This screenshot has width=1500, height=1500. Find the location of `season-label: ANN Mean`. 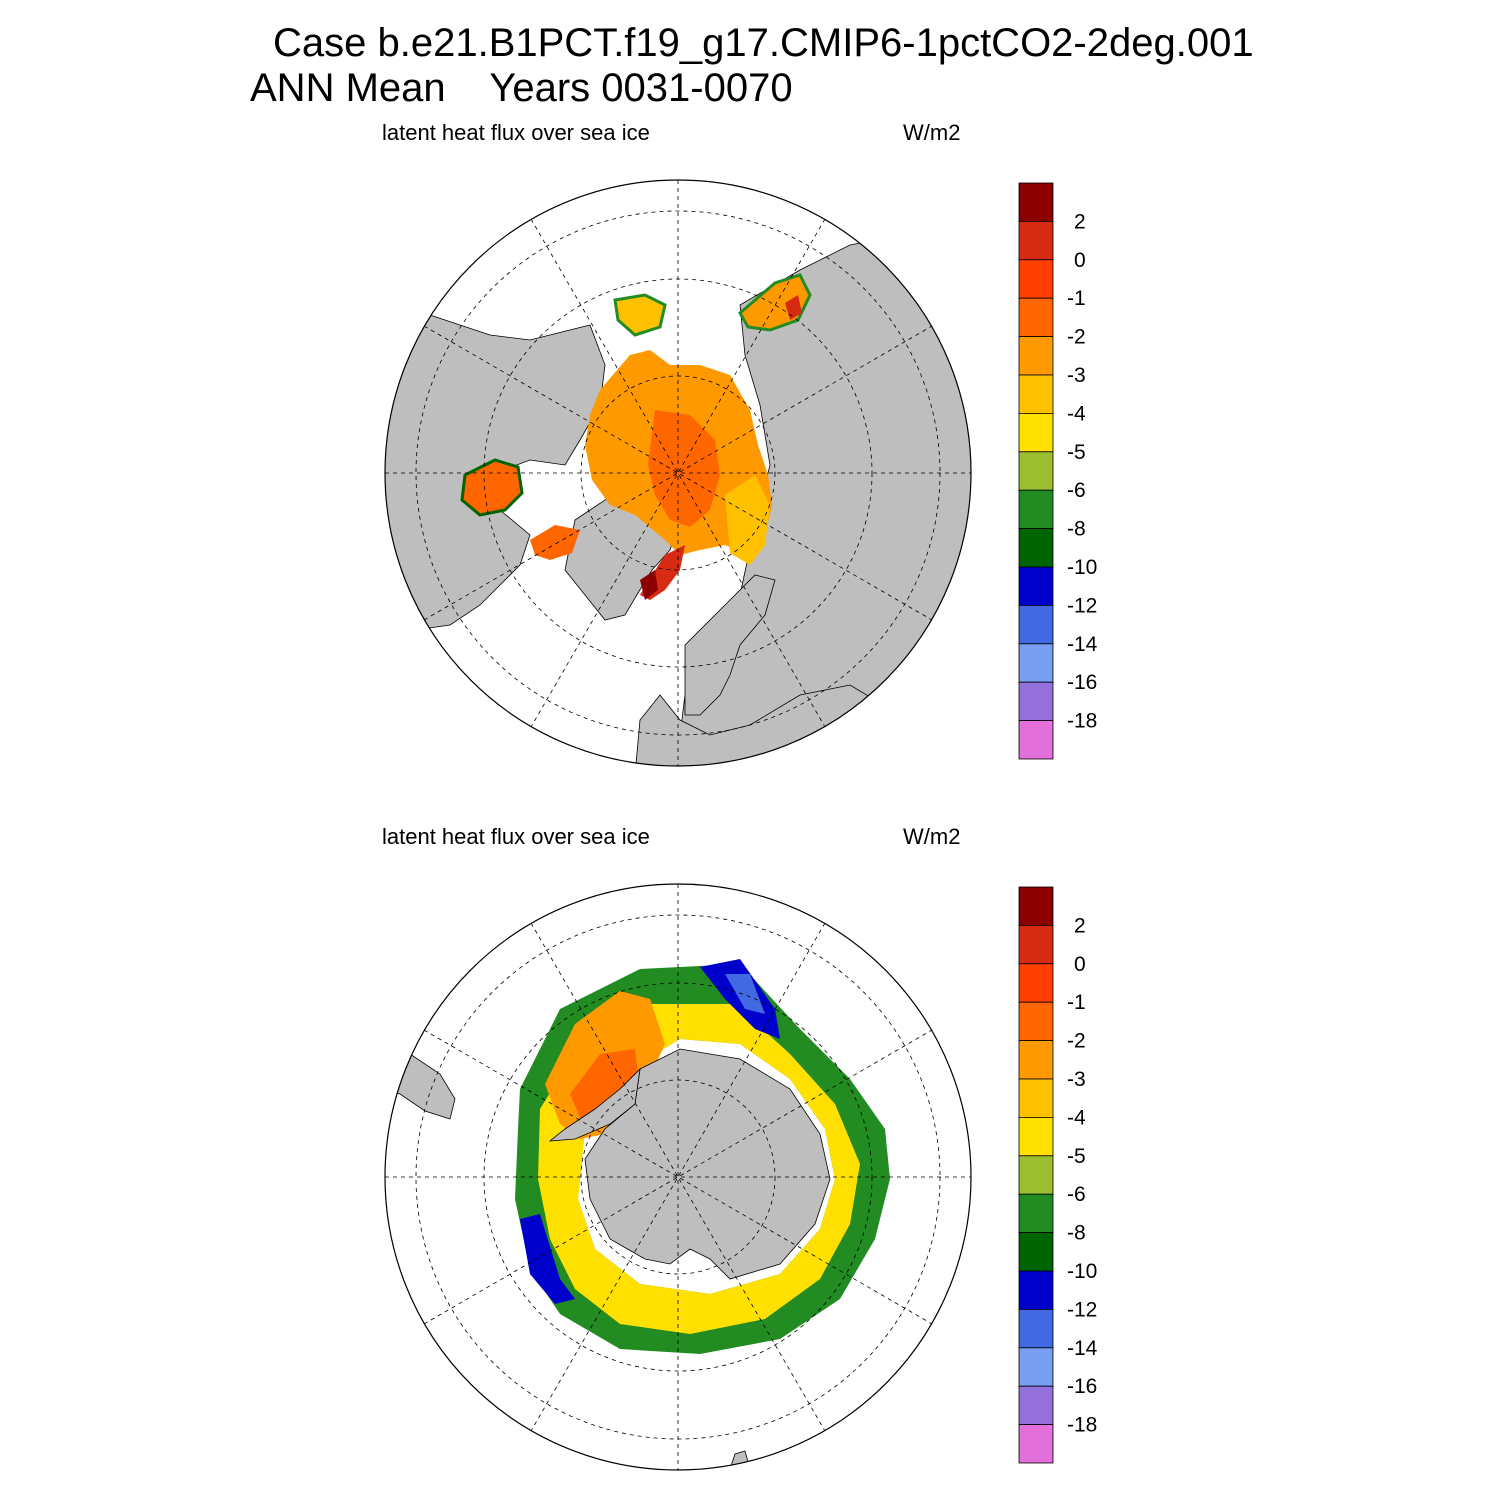

season-label: ANN Mean is located at coordinates (348, 88).